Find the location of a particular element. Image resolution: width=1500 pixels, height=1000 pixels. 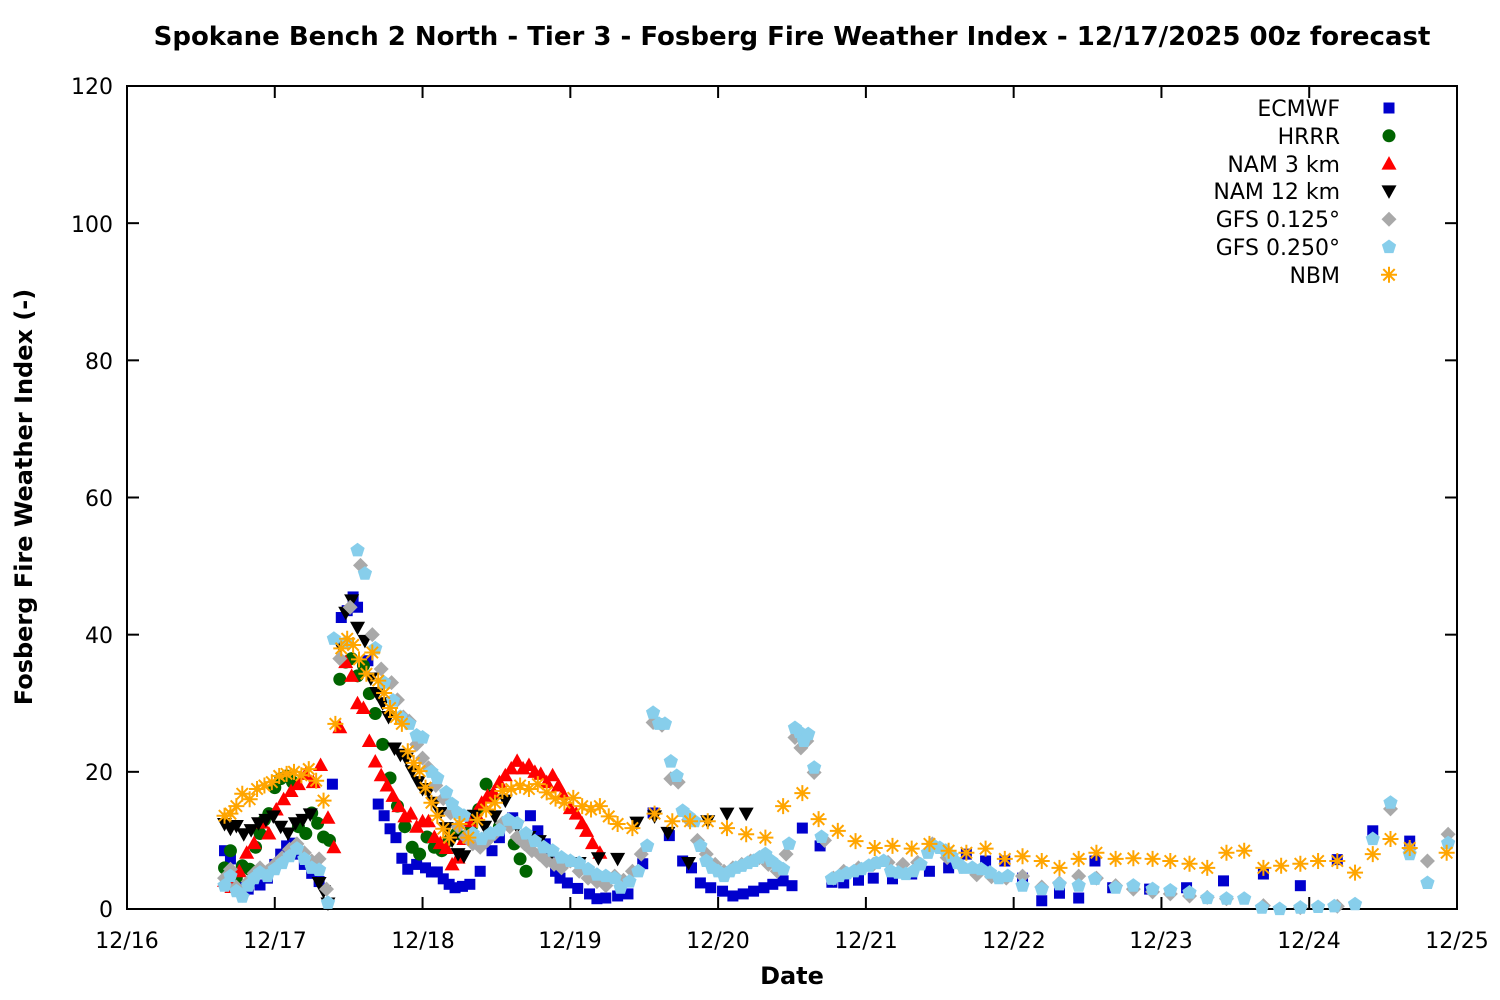

legend-marker-nam-12-km is located at coordinates (1389, 192).